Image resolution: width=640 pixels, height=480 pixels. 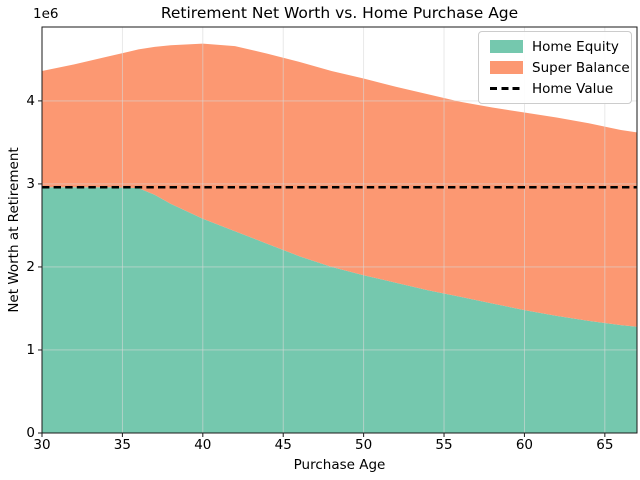 What do you see at coordinates (575, 46) in the screenshot?
I see `legend-label-home-equity: Home Equity` at bounding box center [575, 46].